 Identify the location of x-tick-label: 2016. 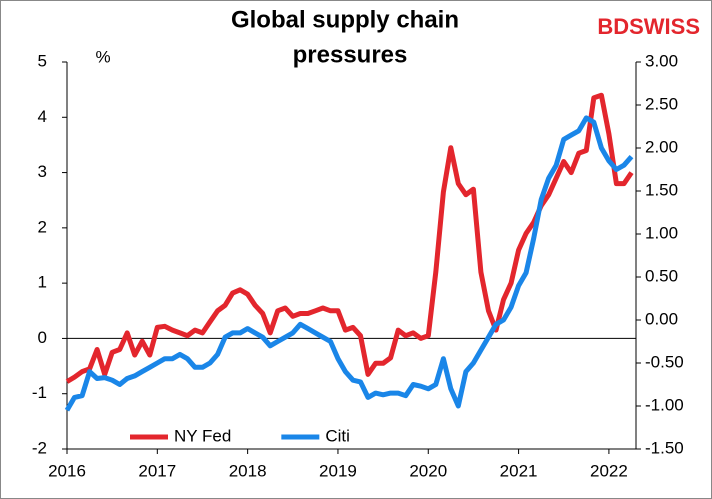
(67, 470).